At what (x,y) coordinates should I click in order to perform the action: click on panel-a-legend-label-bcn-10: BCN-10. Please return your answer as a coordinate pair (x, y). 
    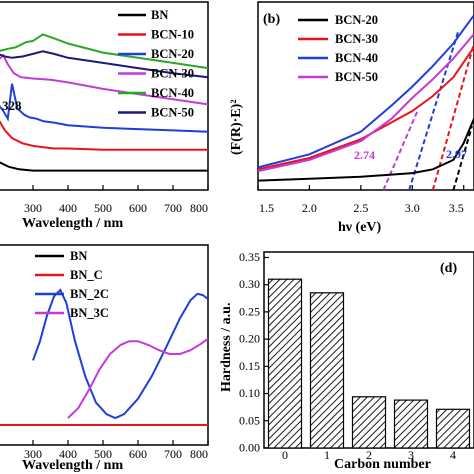
    Looking at the image, I should click on (172, 35).